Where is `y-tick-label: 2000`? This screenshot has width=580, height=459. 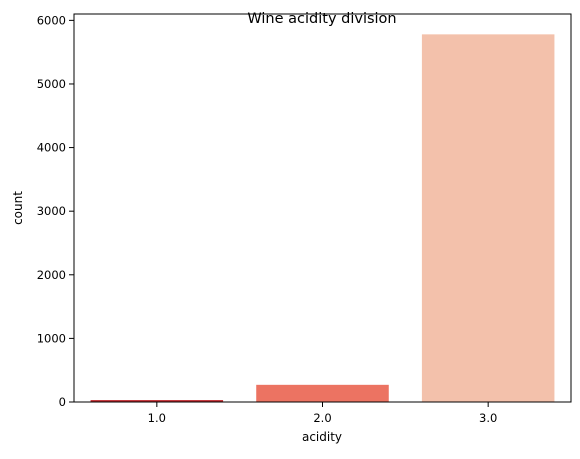 y-tick-label: 2000 is located at coordinates (51, 275).